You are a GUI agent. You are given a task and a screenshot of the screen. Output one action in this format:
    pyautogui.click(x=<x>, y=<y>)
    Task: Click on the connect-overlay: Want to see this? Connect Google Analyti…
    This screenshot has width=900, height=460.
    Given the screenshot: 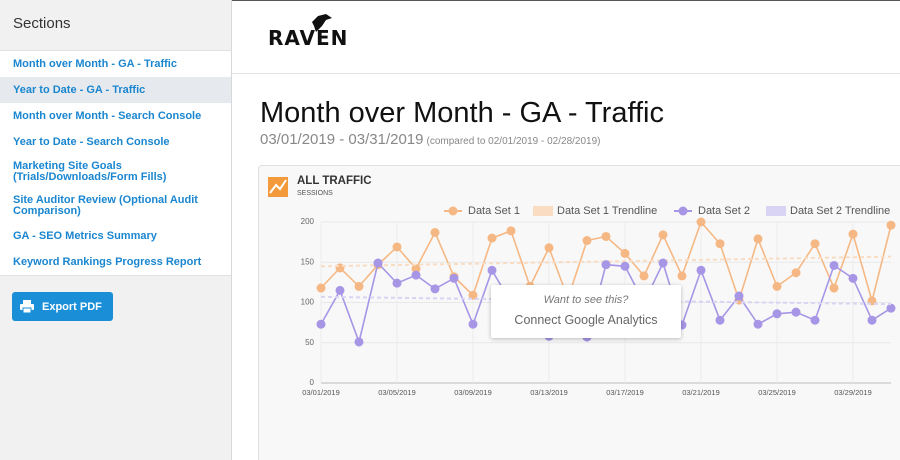 What is the action you would take?
    pyautogui.click(x=586, y=311)
    